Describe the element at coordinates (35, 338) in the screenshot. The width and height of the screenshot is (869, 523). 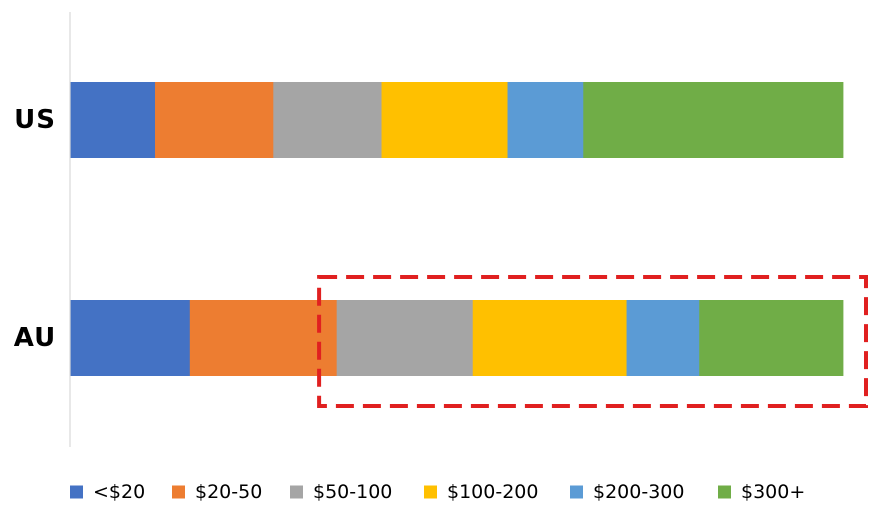
I see `category-label-au: AU` at that location.